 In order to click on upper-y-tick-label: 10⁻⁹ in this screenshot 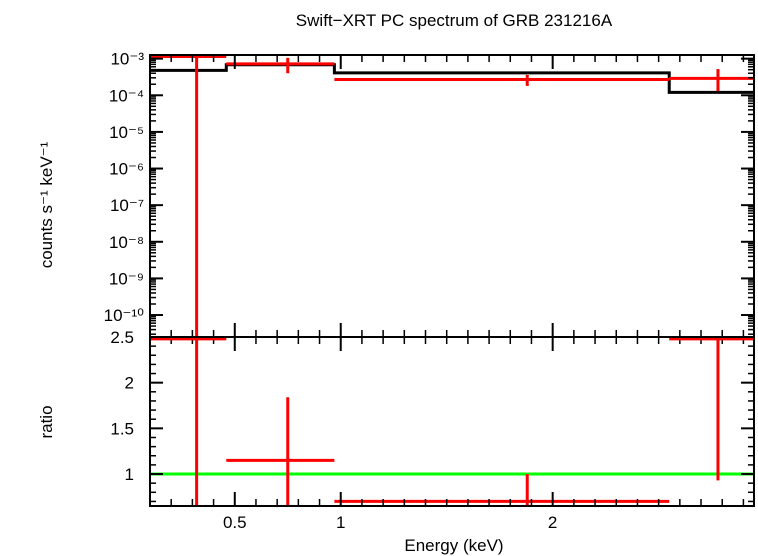, I will do `click(126, 278)`.